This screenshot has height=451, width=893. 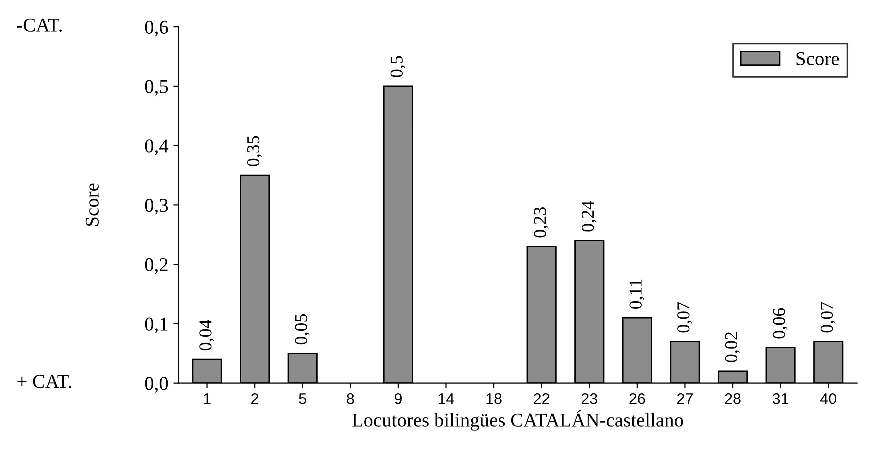 I want to click on data-label: 0,04, so click(x=207, y=335).